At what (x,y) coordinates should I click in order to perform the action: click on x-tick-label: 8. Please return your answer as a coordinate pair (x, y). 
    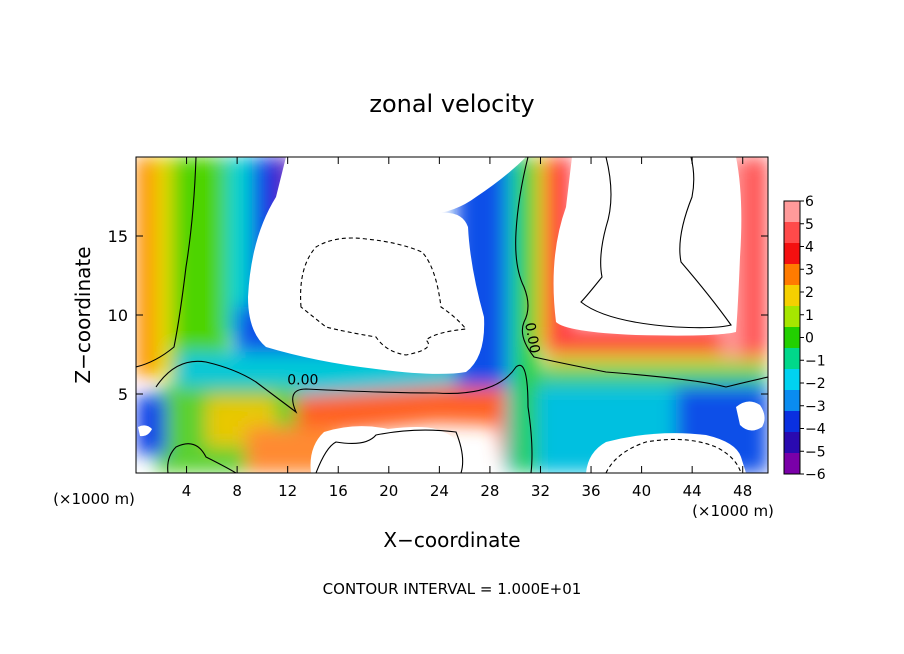
    Looking at the image, I should click on (237, 491).